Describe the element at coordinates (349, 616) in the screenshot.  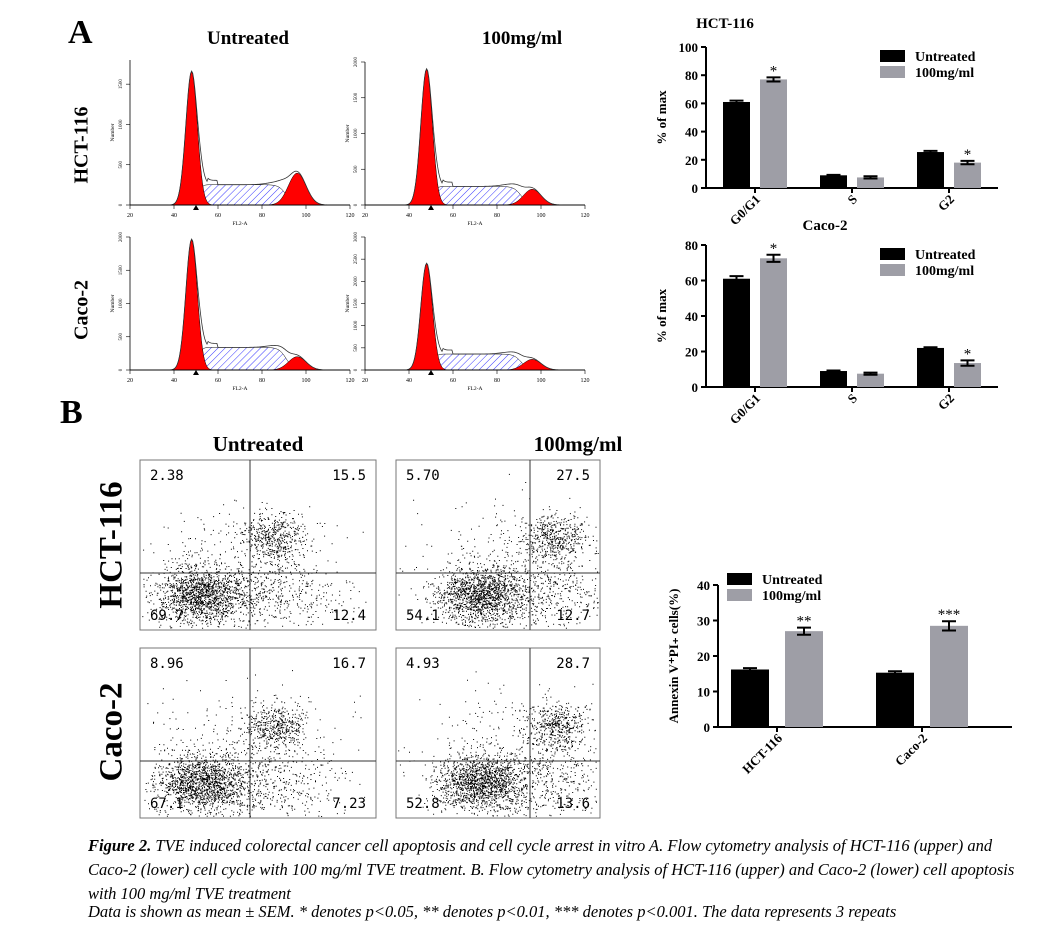
I see `quadrant-lr-value: 12.4` at that location.